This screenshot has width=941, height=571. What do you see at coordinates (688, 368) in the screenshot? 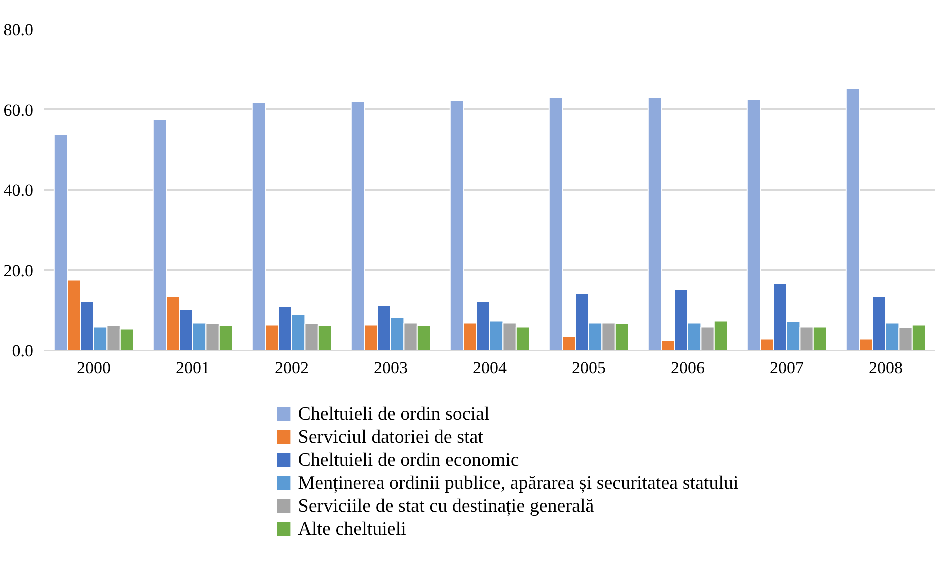
I see `x-tick-label: 2006` at bounding box center [688, 368].